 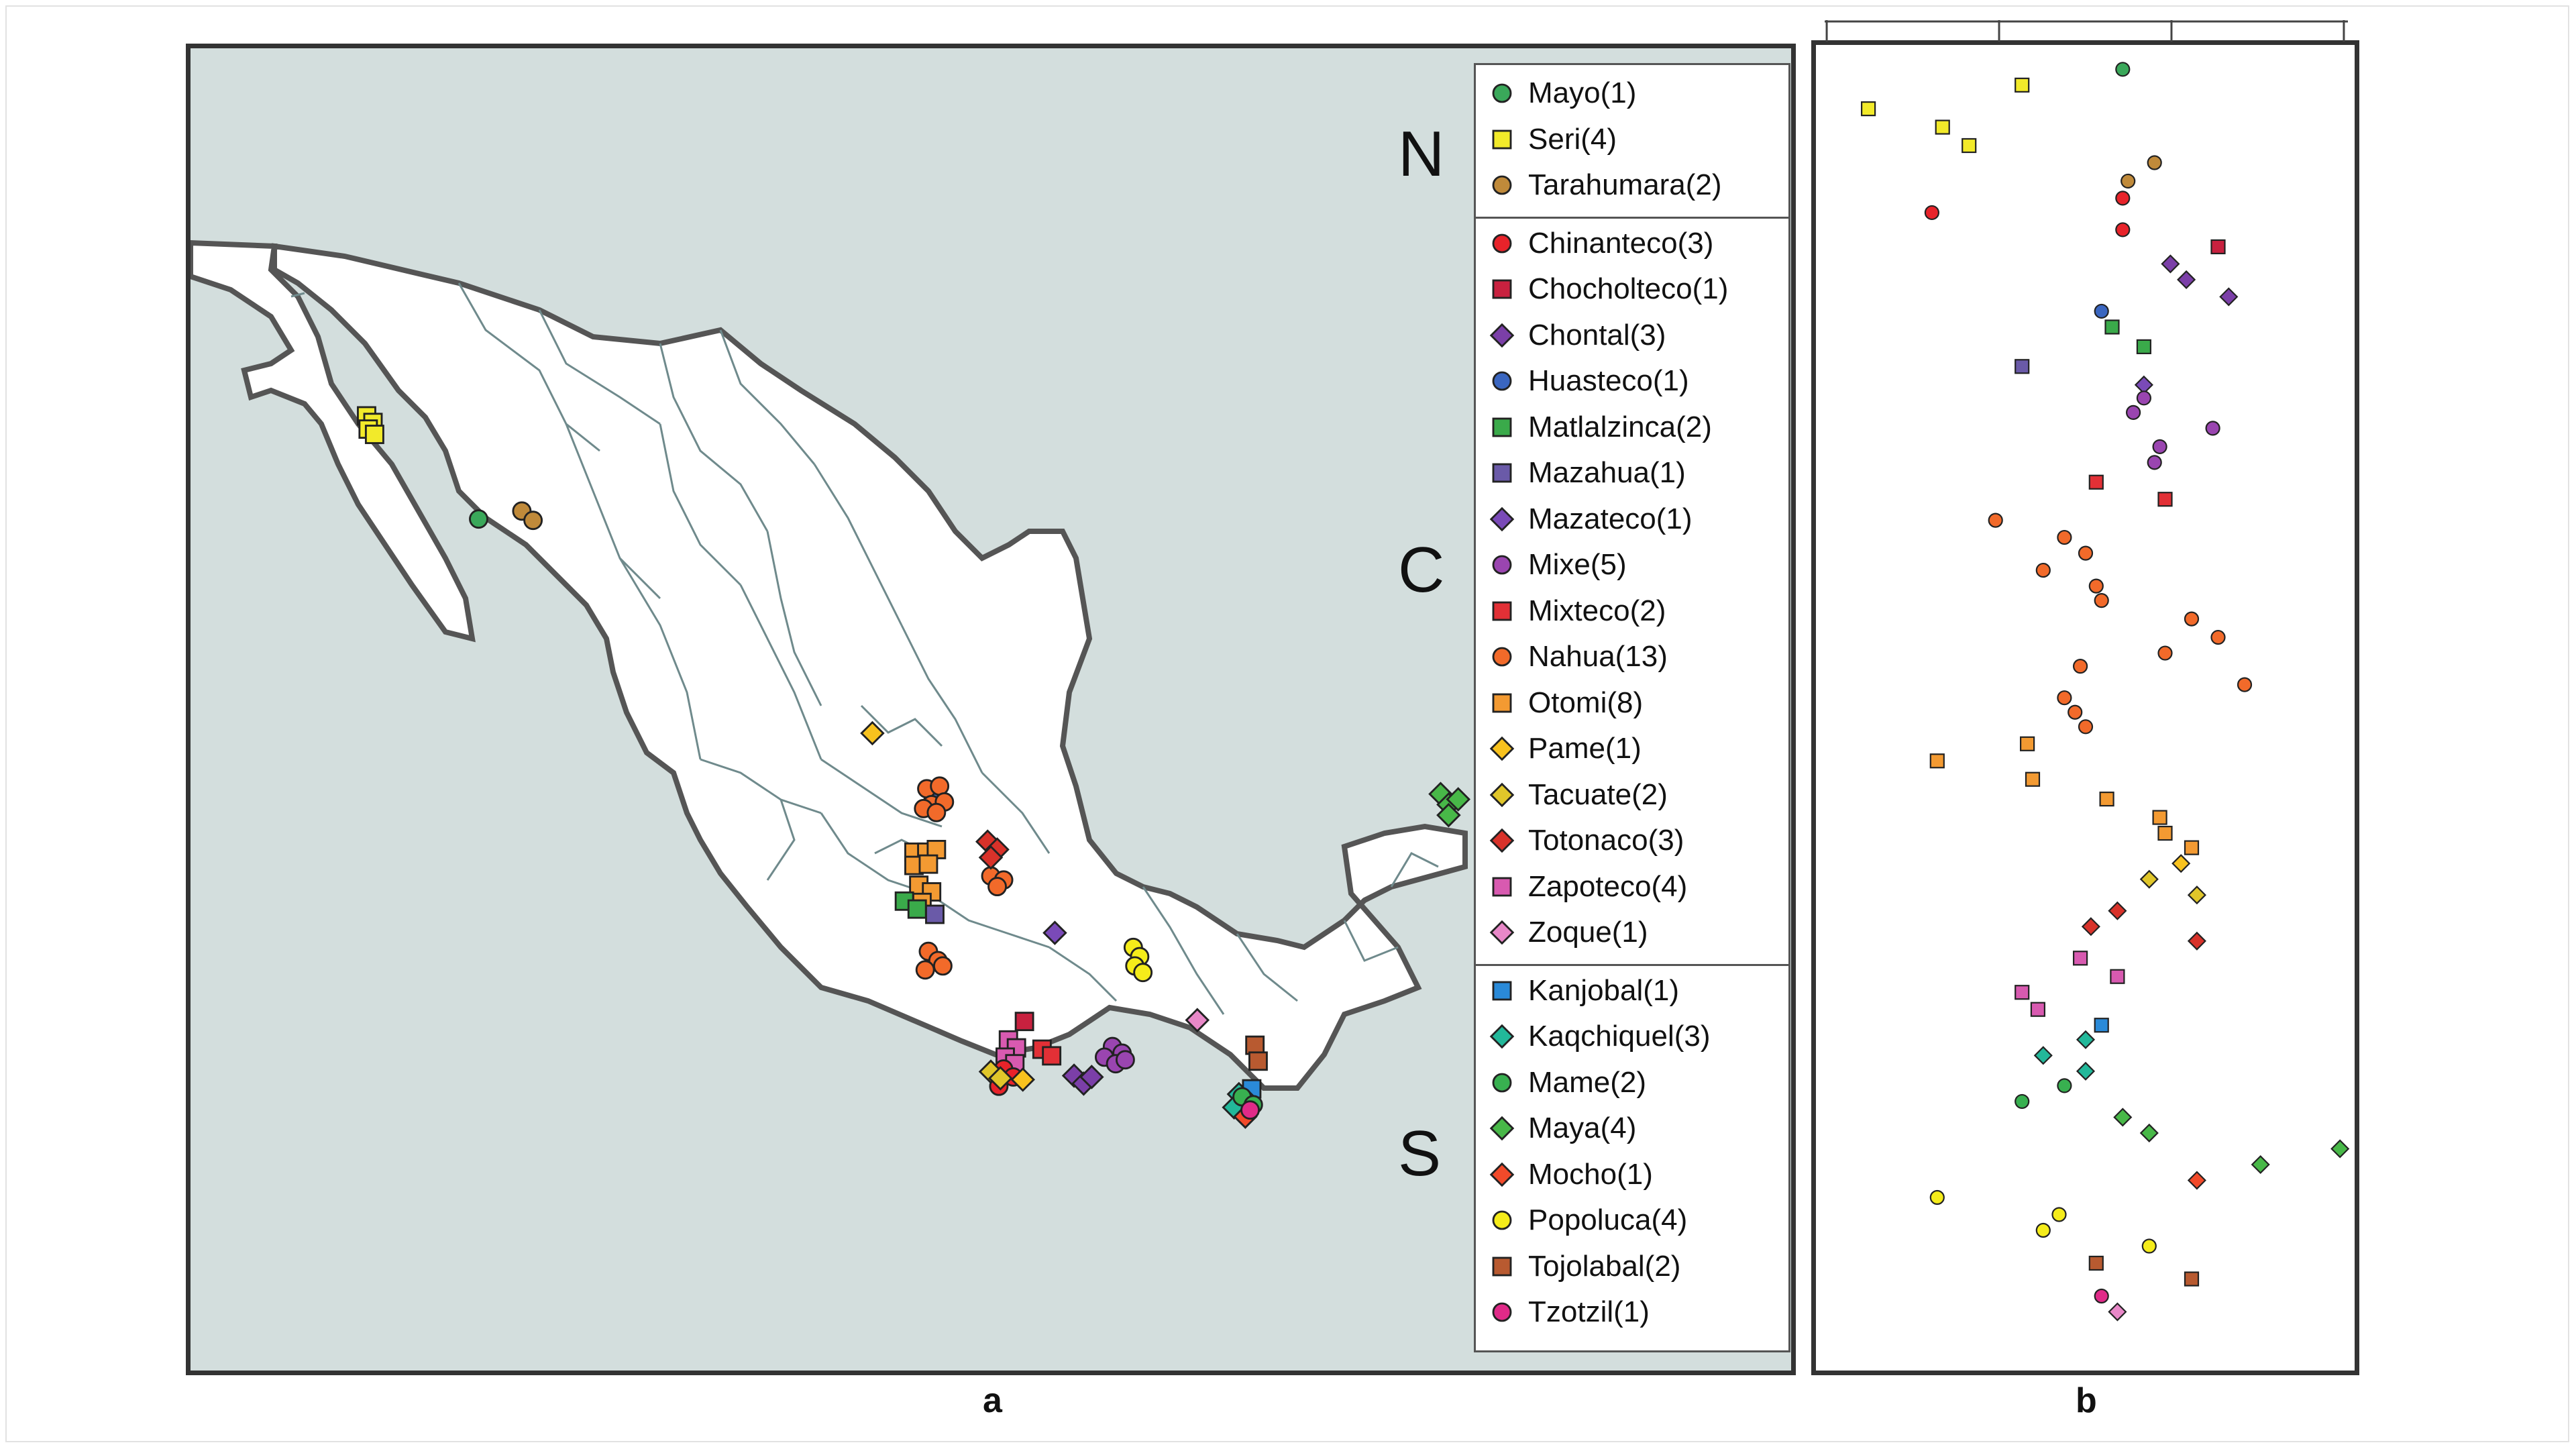 I want to click on legend-label: Tarahumara(2), so click(x=1625, y=184).